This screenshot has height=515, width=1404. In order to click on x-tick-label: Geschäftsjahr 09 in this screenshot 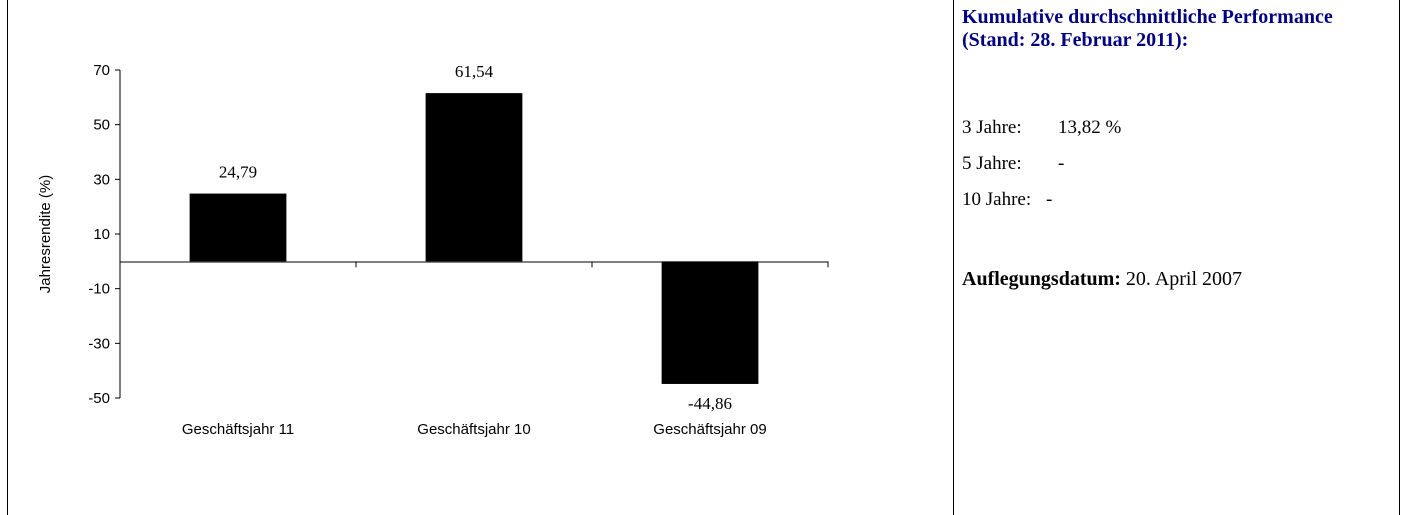, I will do `click(709, 429)`.